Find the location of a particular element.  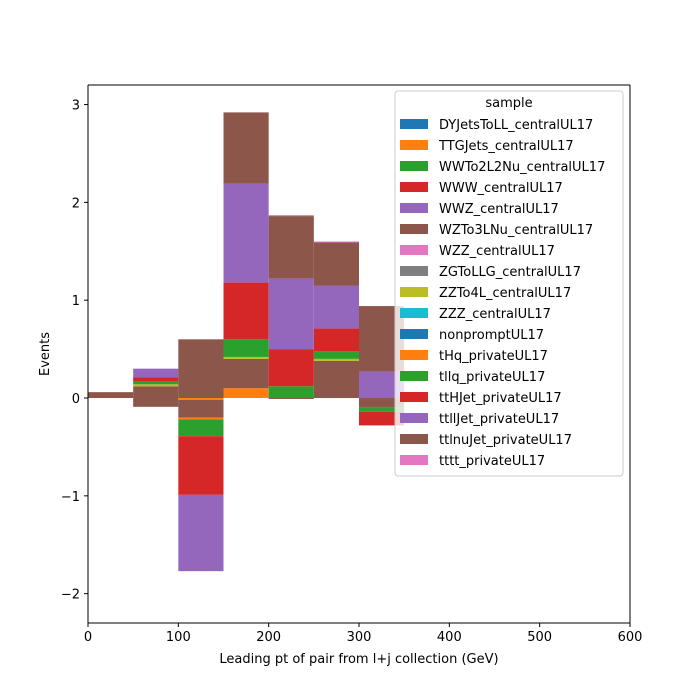

legend-label: tttt_privateUL17 is located at coordinates (492, 461).